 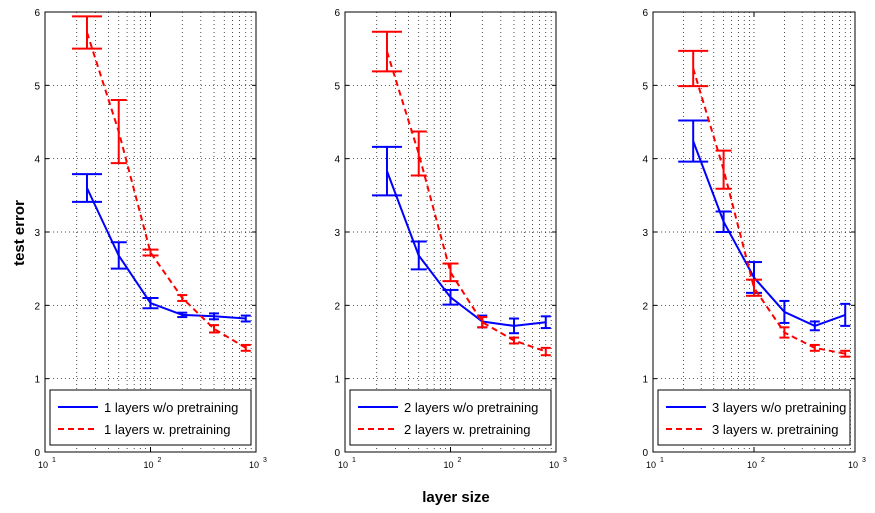 I want to click on legend-label-1: 1 layers w/o pretraining, so click(x=171, y=407).